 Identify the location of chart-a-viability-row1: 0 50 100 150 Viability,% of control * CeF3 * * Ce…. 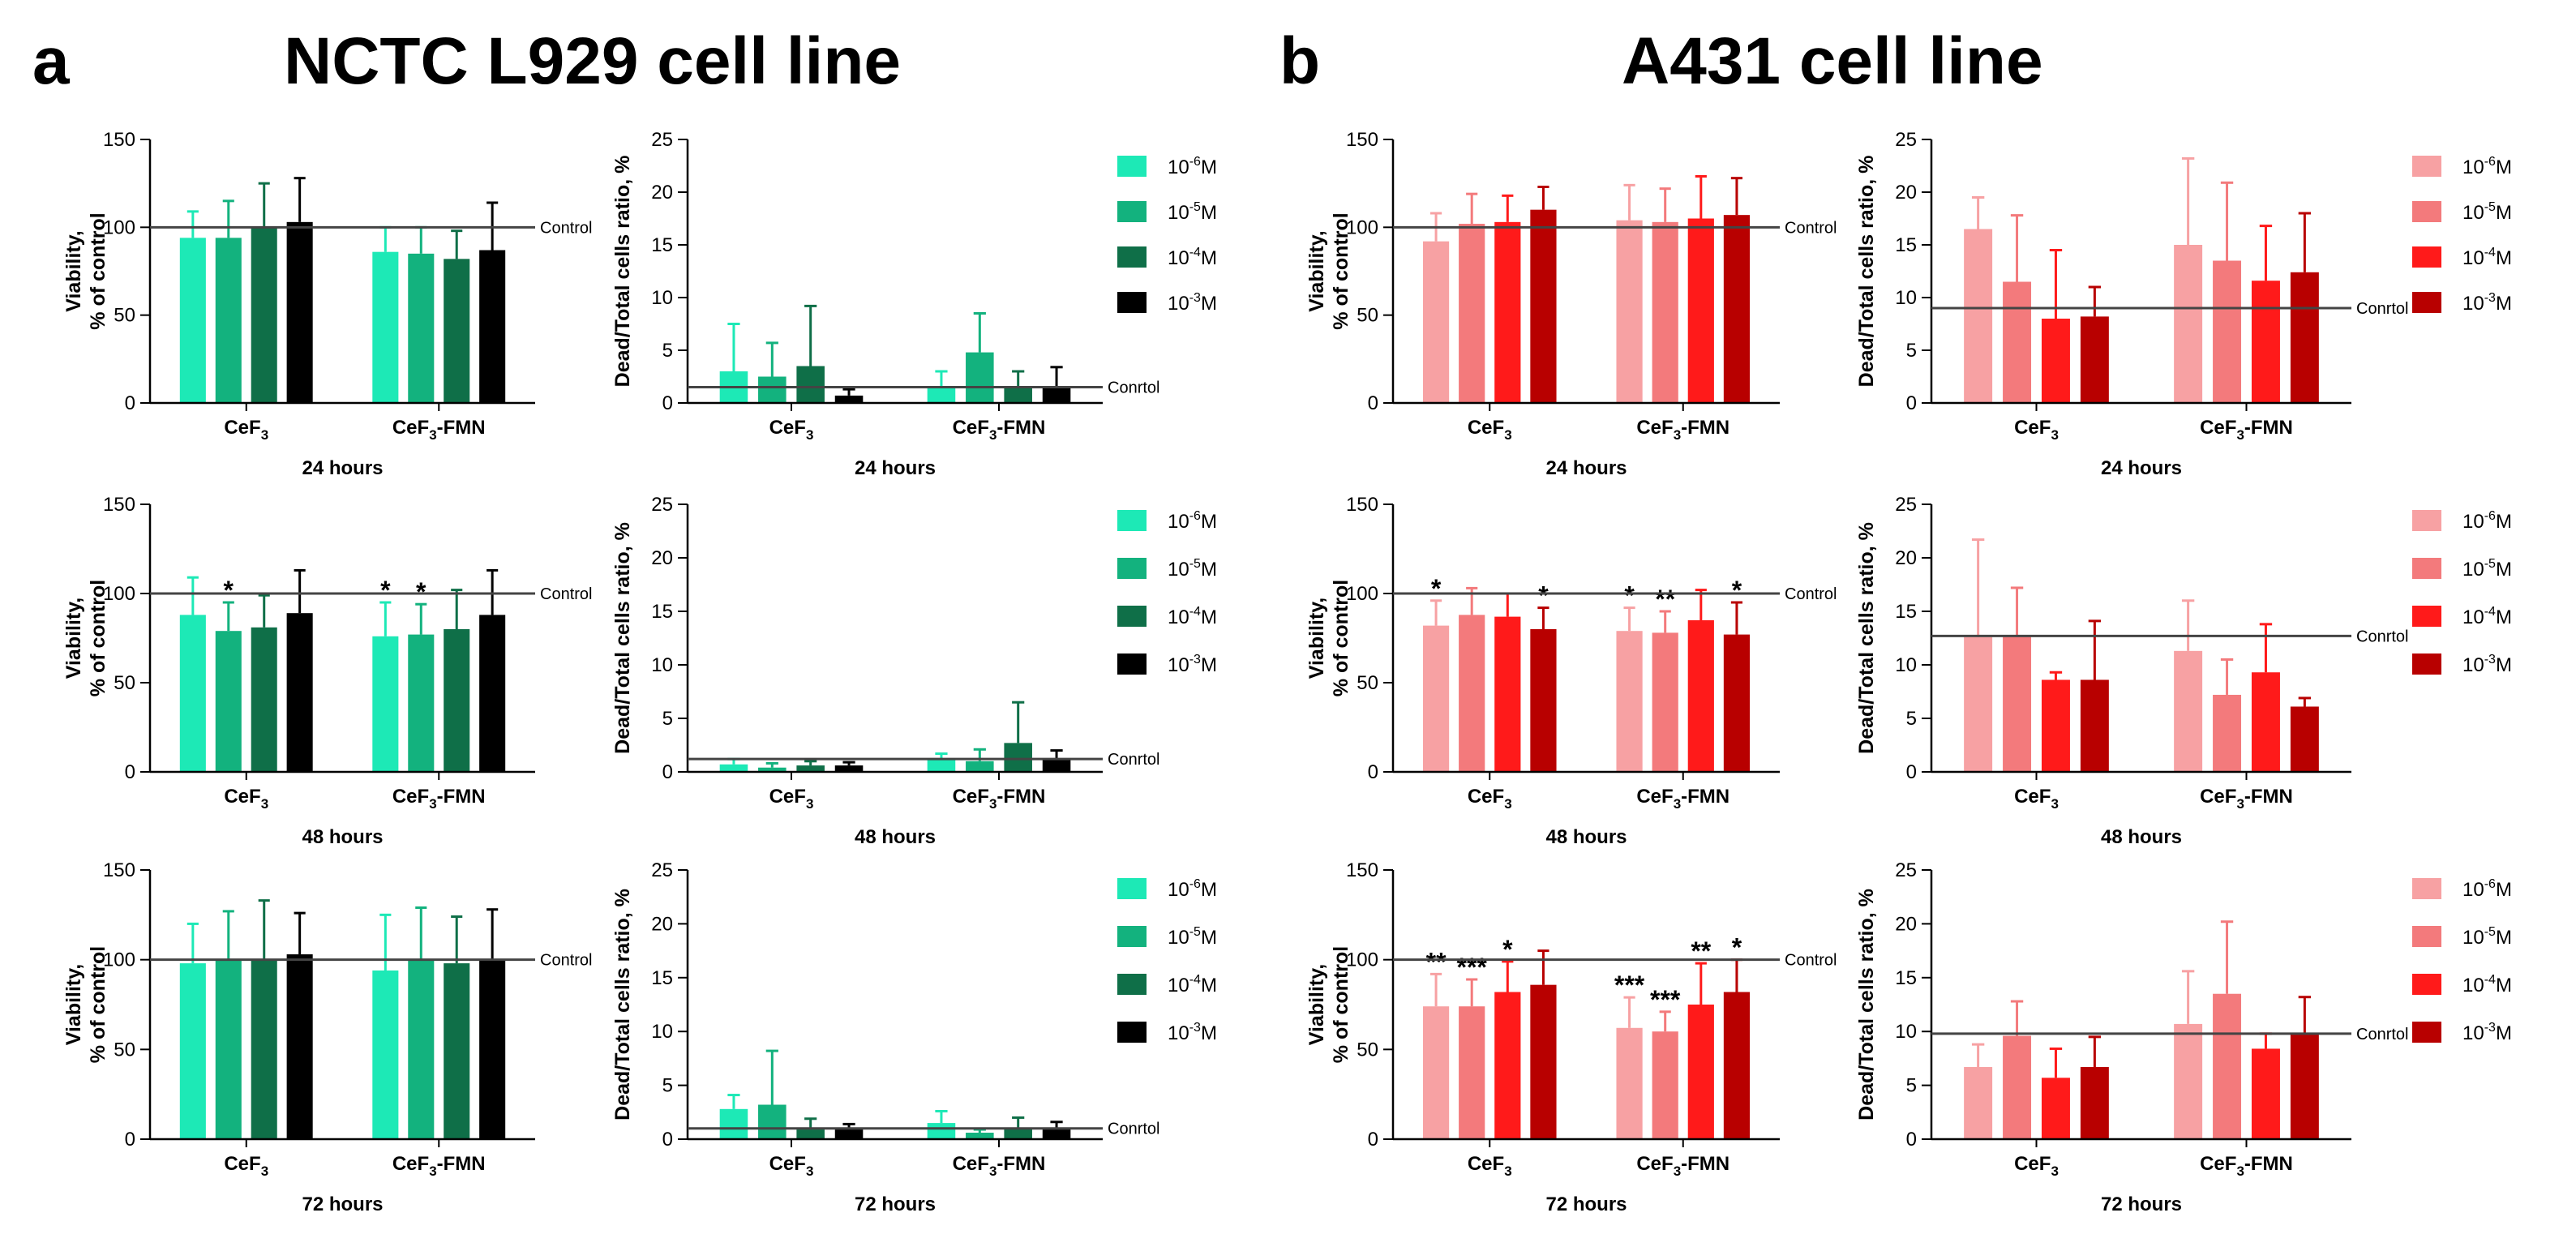
(327, 671).